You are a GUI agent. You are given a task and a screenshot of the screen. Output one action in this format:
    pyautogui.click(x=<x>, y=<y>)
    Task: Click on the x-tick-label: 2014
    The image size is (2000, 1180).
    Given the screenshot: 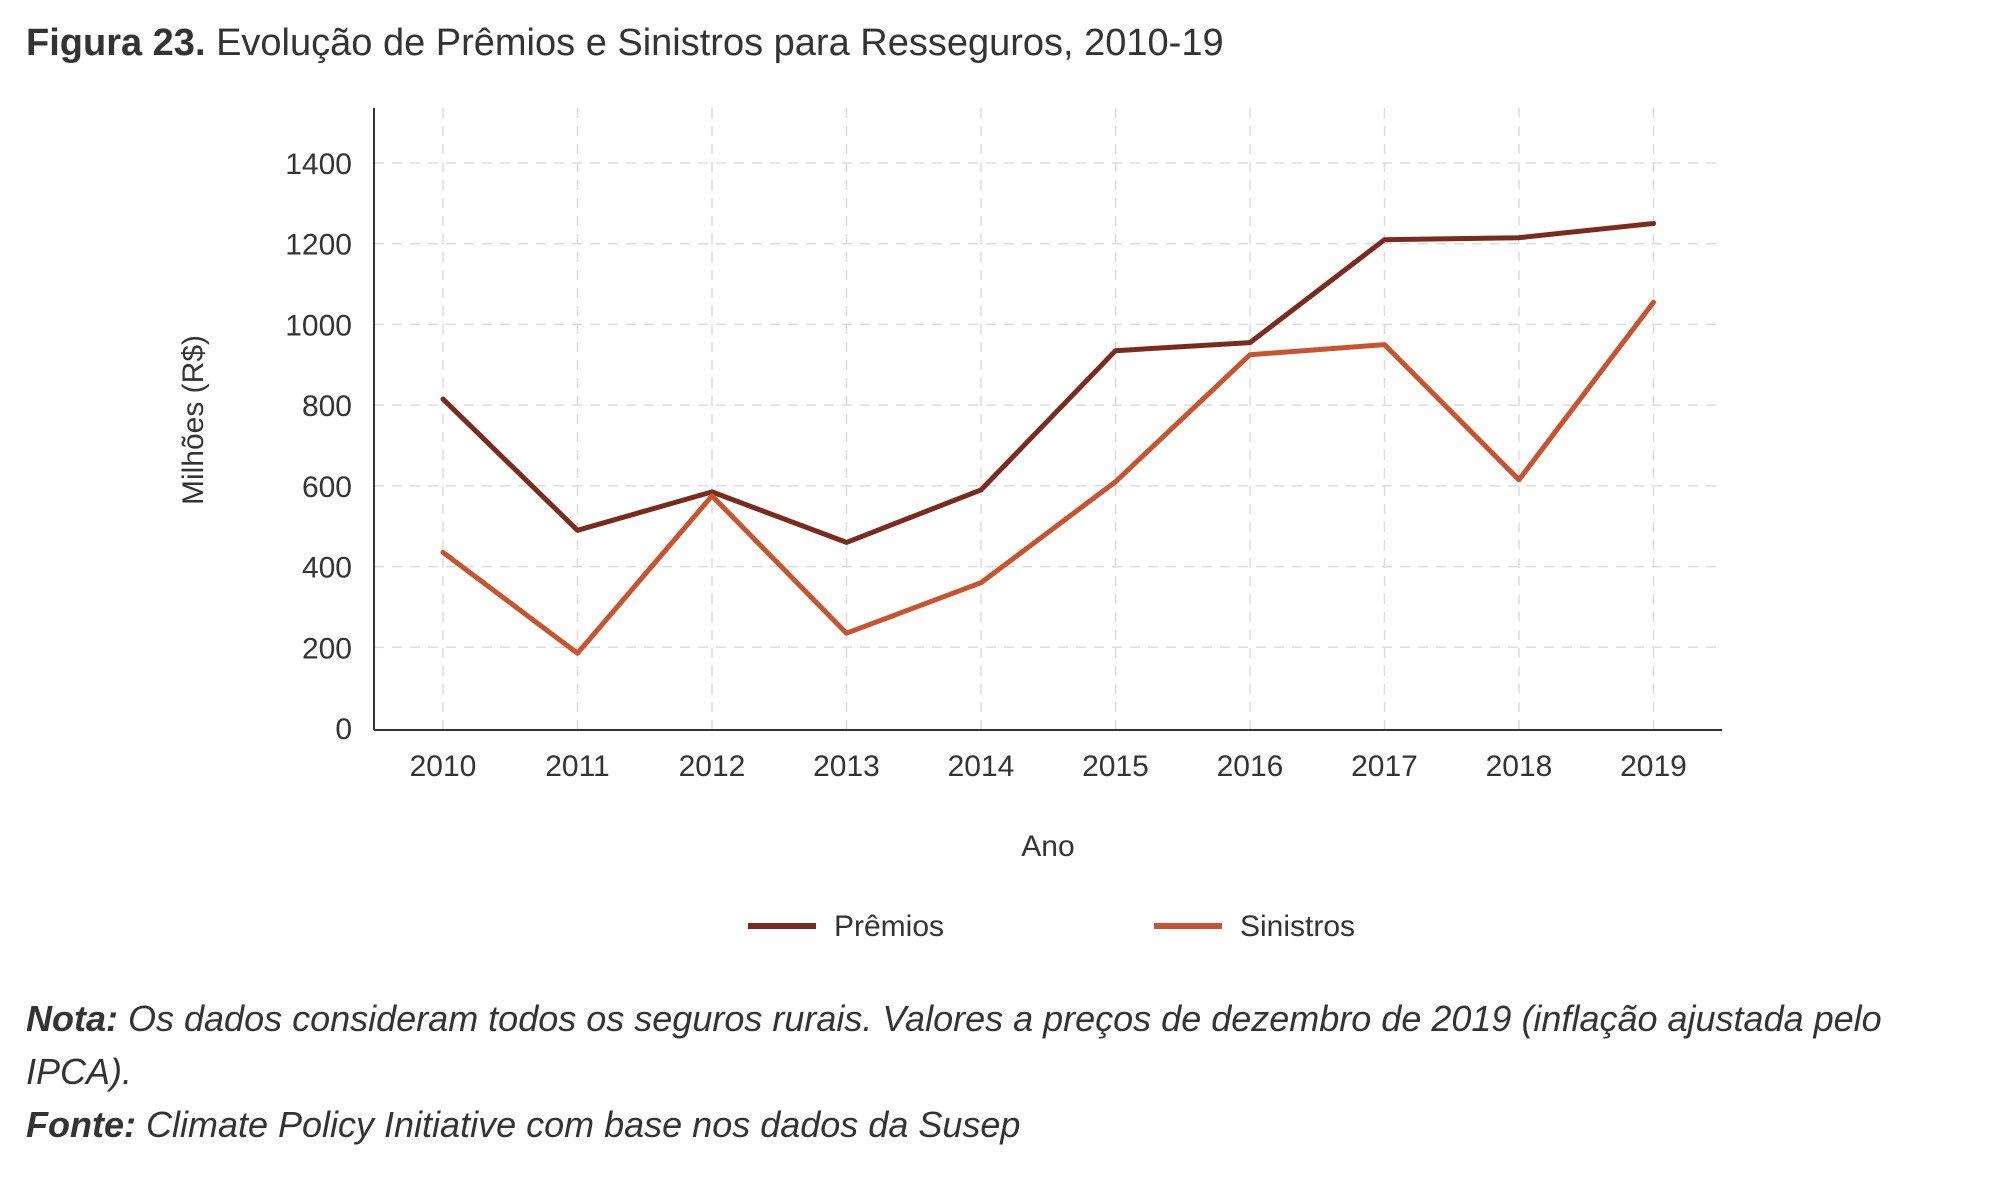 What is the action you would take?
    pyautogui.click(x=981, y=766)
    